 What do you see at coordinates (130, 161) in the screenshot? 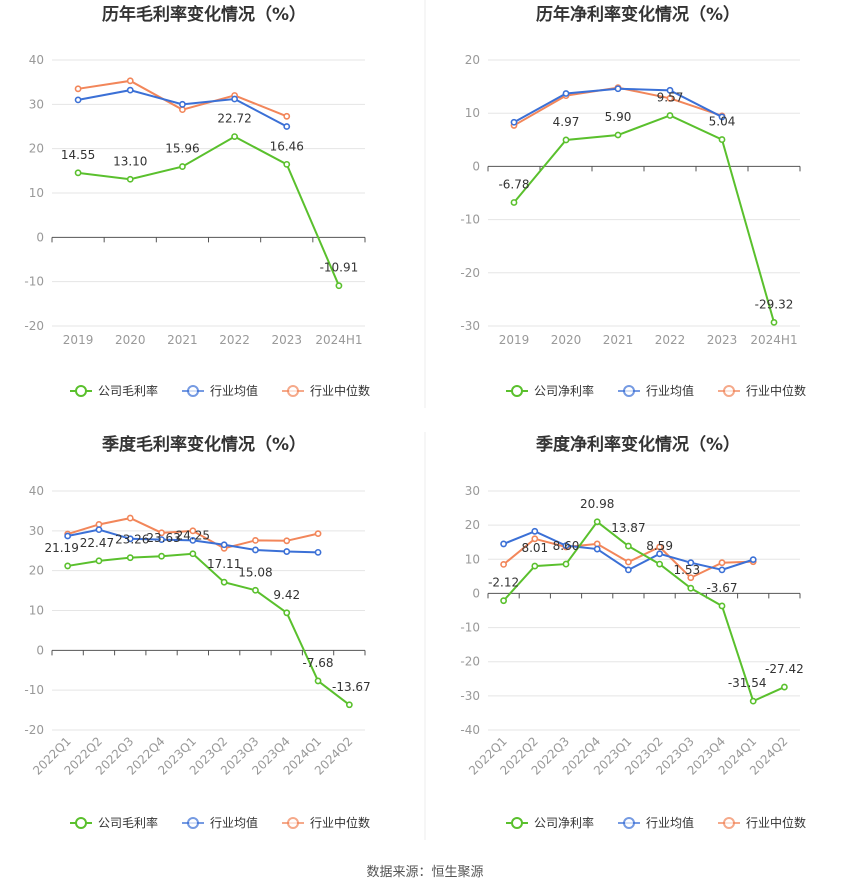
I see `data-label: 13.10` at bounding box center [130, 161].